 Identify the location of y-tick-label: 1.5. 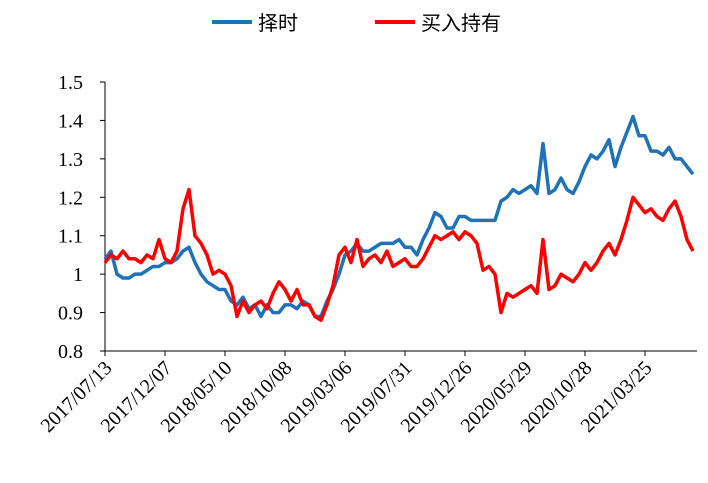
(70, 83).